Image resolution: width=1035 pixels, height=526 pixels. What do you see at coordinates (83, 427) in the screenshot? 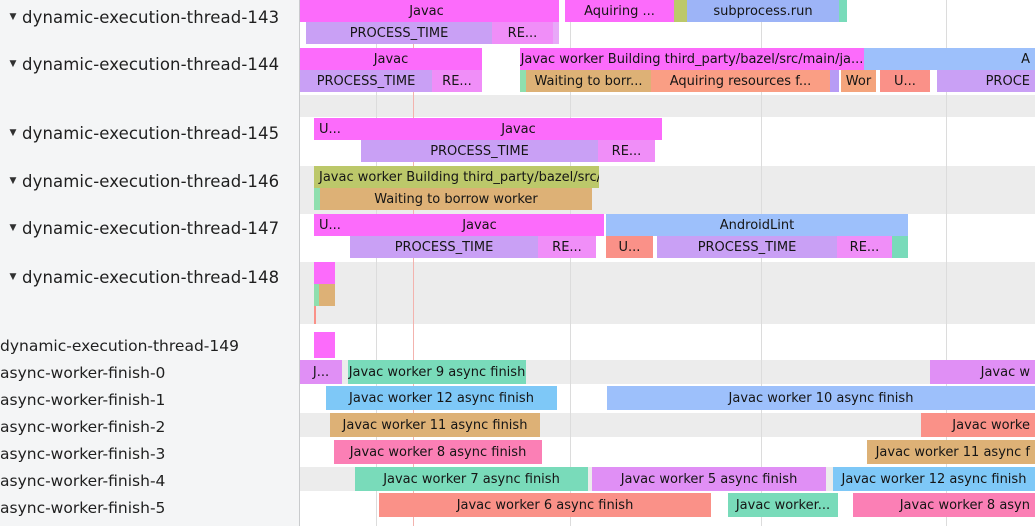
I see `row-label-text: async-worker-finish-2` at bounding box center [83, 427].